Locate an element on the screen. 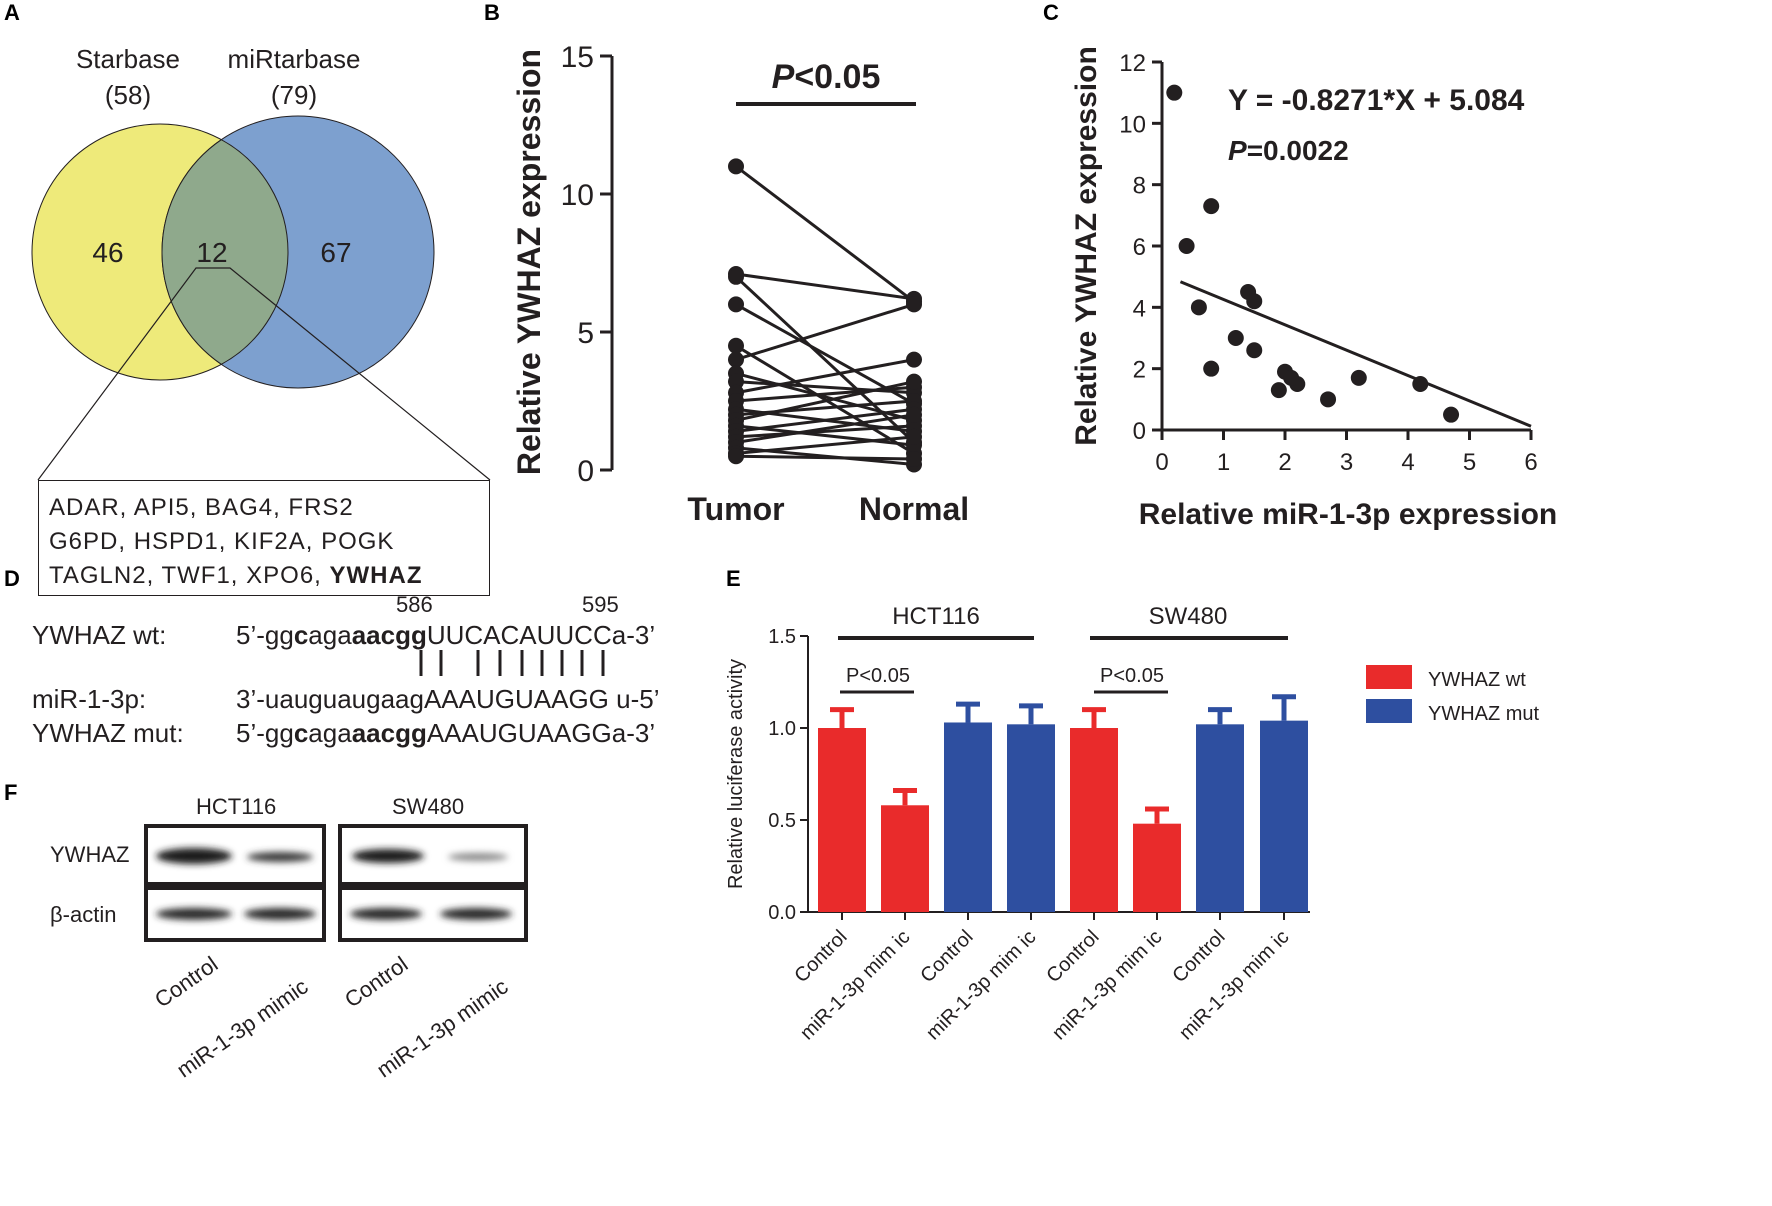 This screenshot has width=1772, height=1206. panel-label-f: F is located at coordinates (11, 792).